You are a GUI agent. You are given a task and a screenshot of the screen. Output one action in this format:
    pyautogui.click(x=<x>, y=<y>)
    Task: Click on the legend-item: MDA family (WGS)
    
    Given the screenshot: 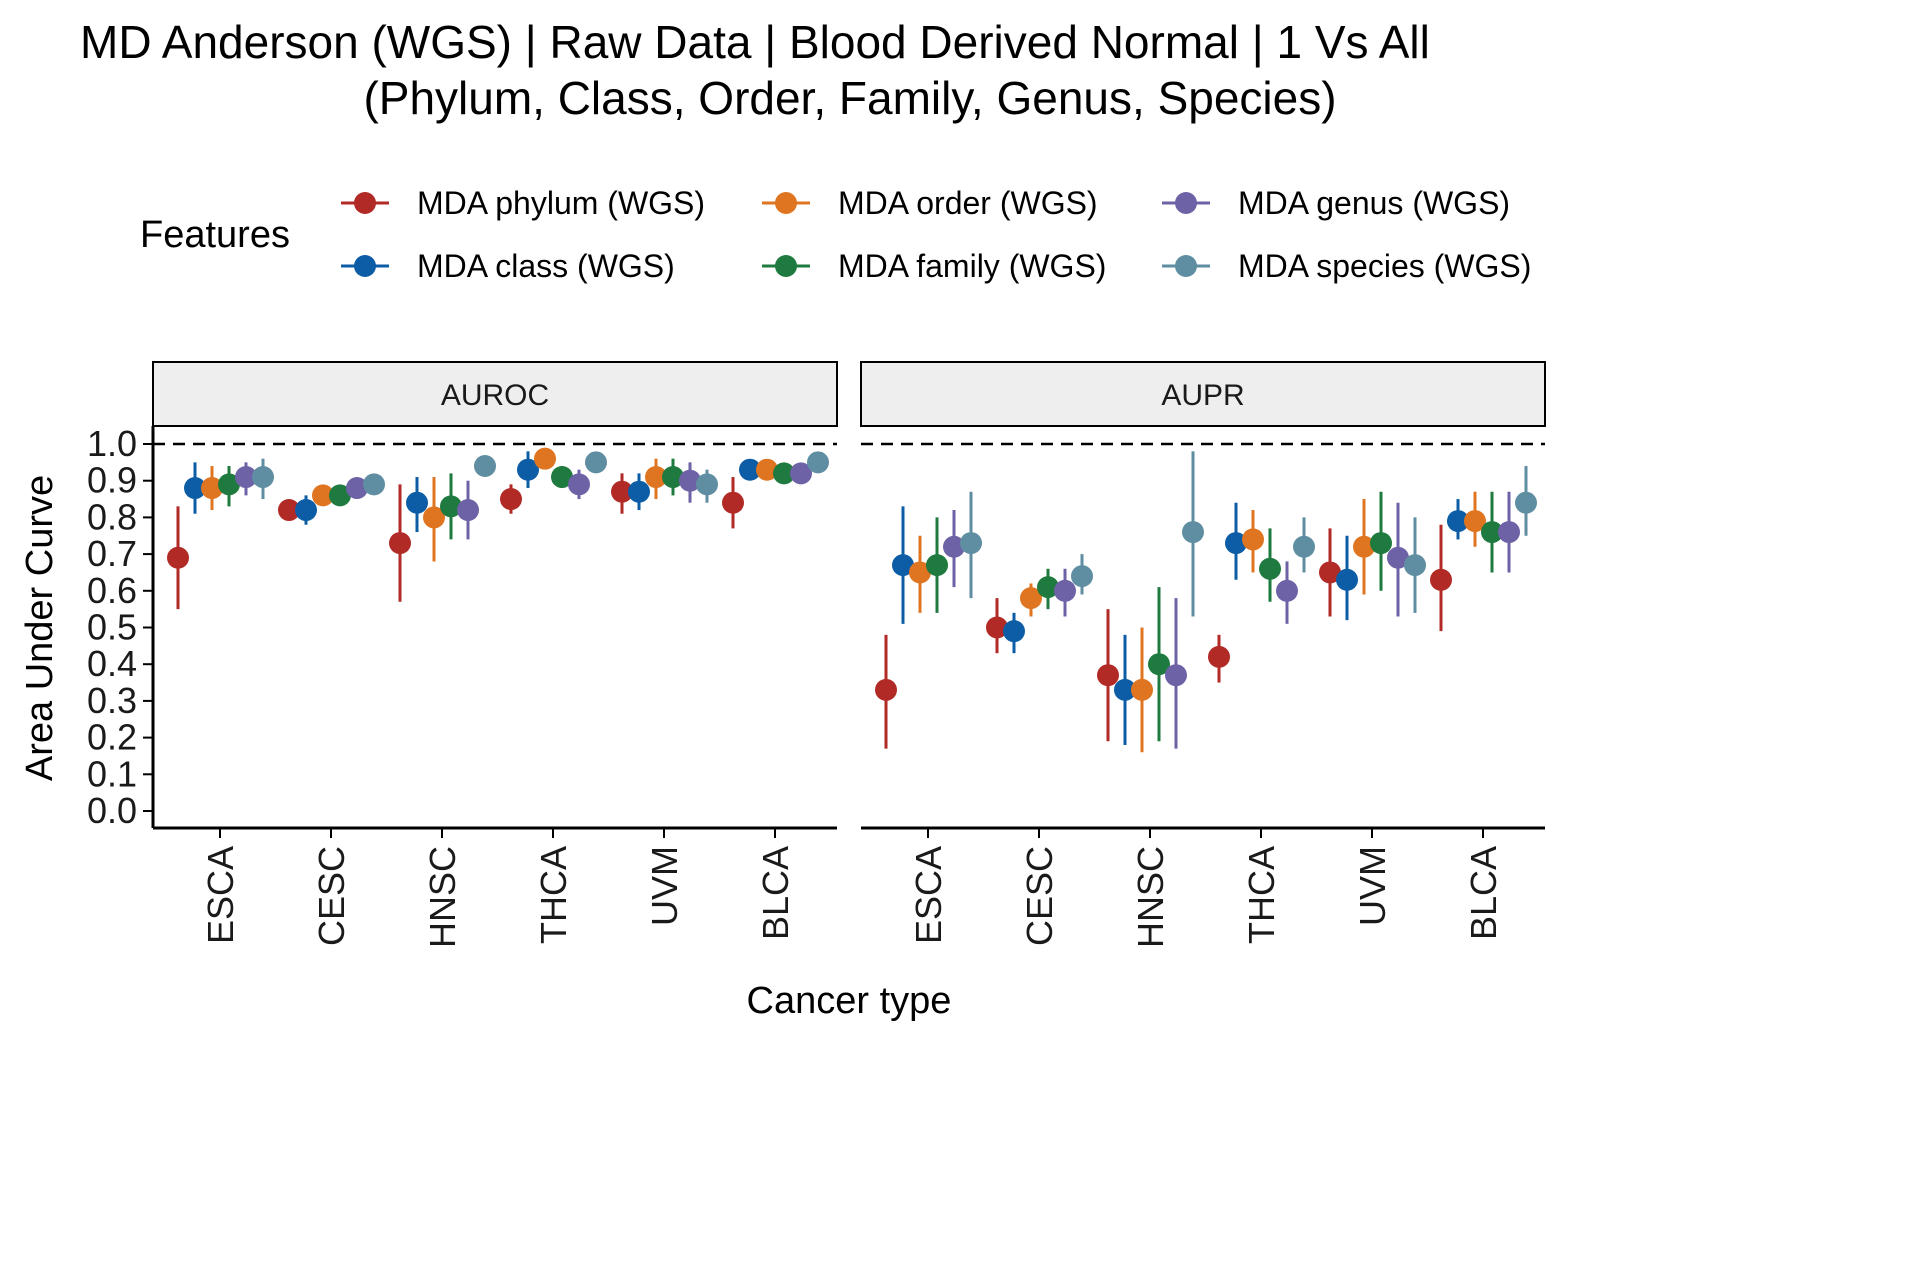 What is the action you would take?
    pyautogui.click(x=934, y=266)
    